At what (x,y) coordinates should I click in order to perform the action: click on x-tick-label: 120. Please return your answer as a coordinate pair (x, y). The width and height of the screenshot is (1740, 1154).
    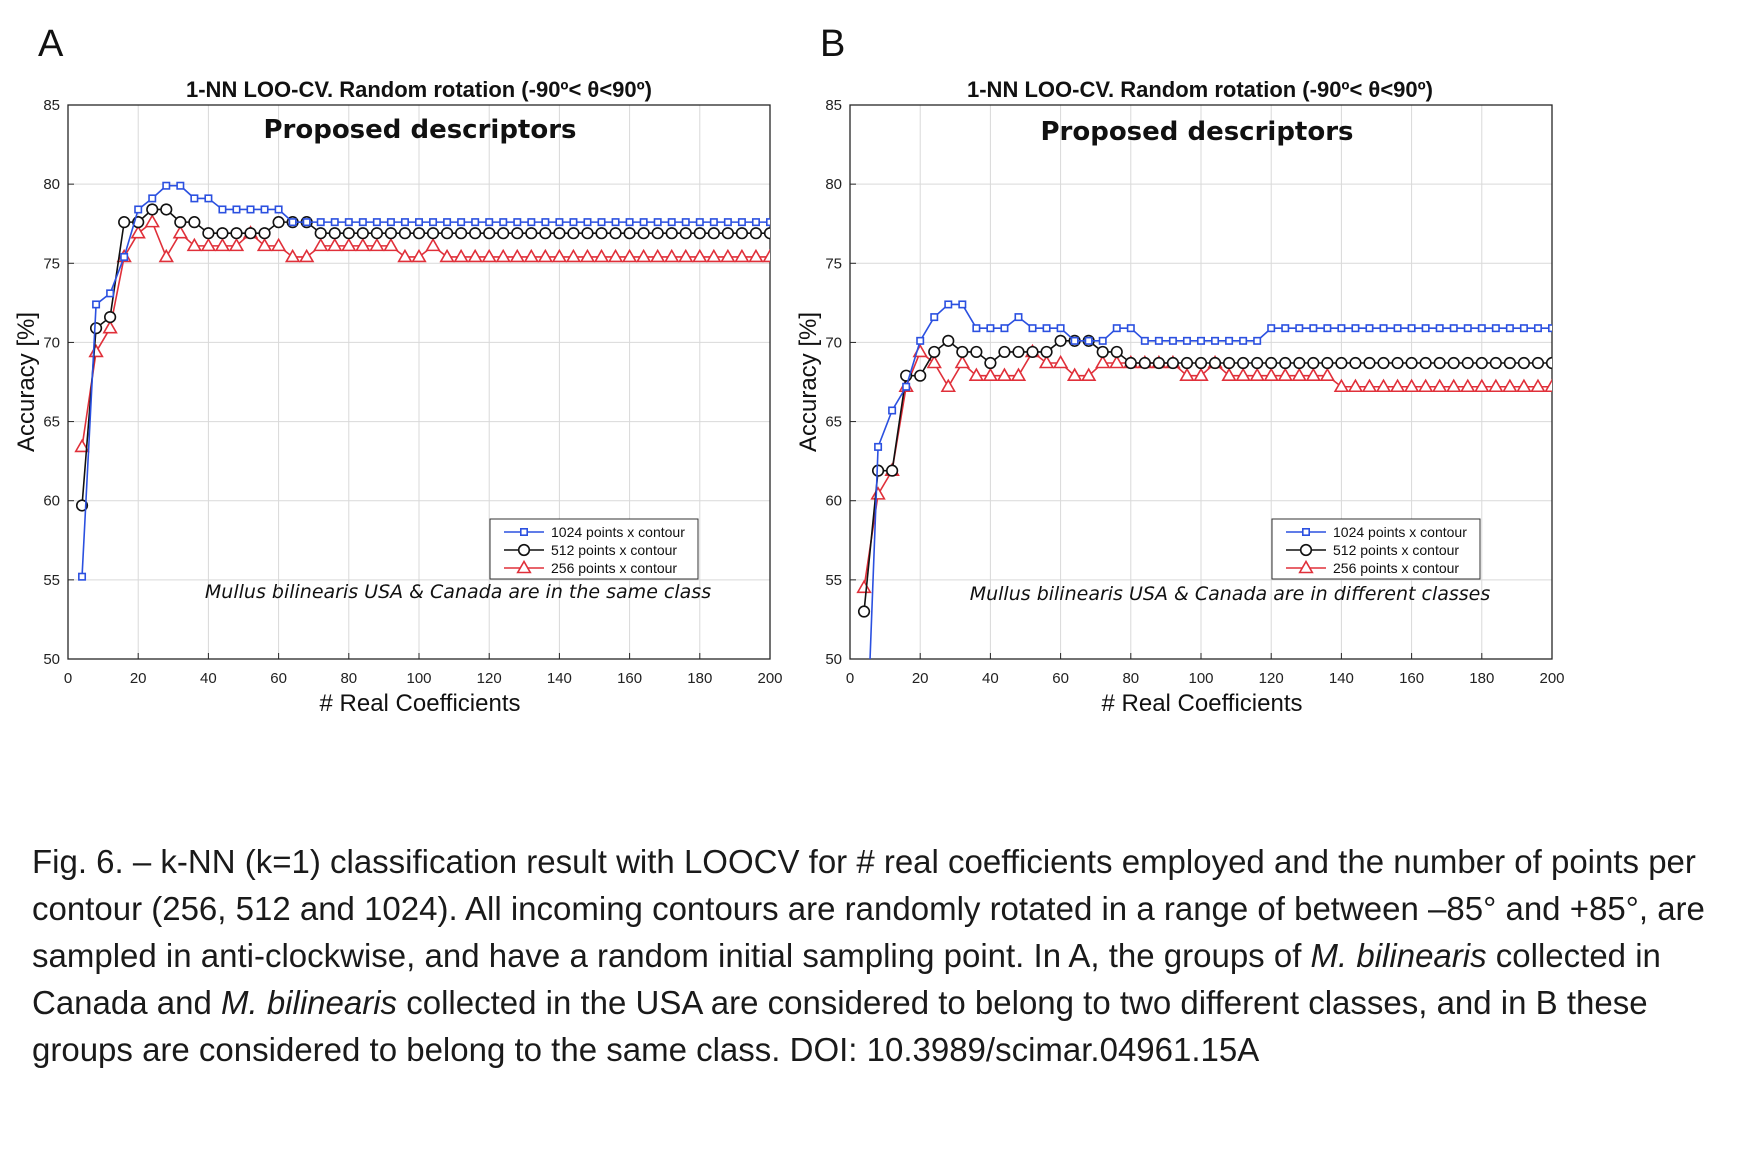
    Looking at the image, I should click on (489, 678).